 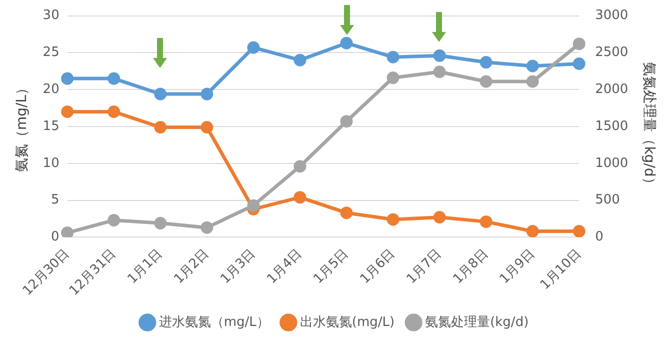 What do you see at coordinates (51, 52) in the screenshot?
I see `y-tick-label: 25` at bounding box center [51, 52].